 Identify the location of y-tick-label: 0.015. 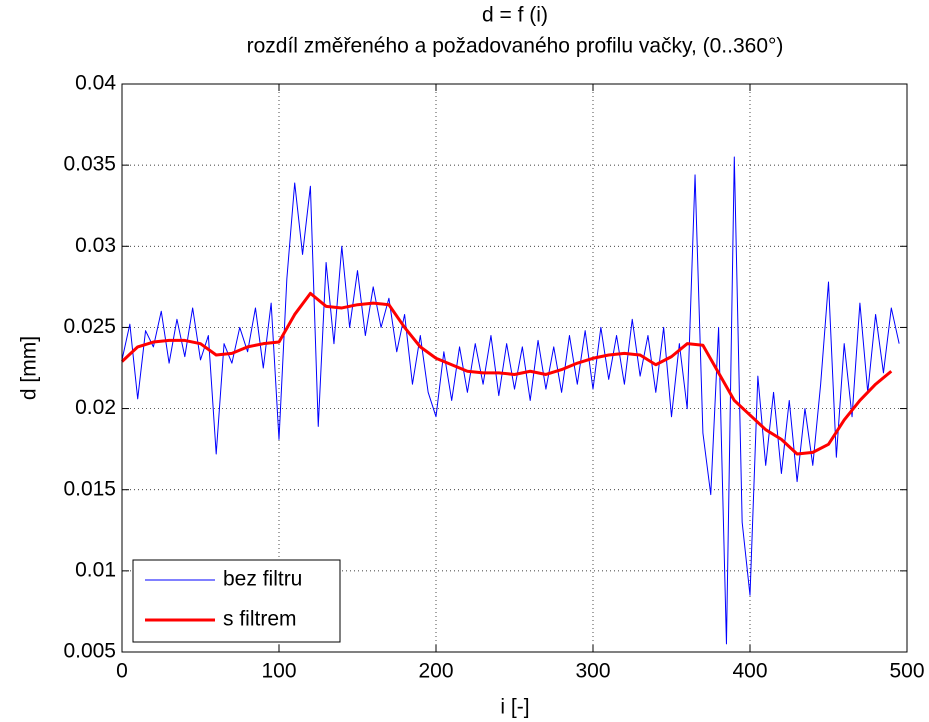
(89, 488).